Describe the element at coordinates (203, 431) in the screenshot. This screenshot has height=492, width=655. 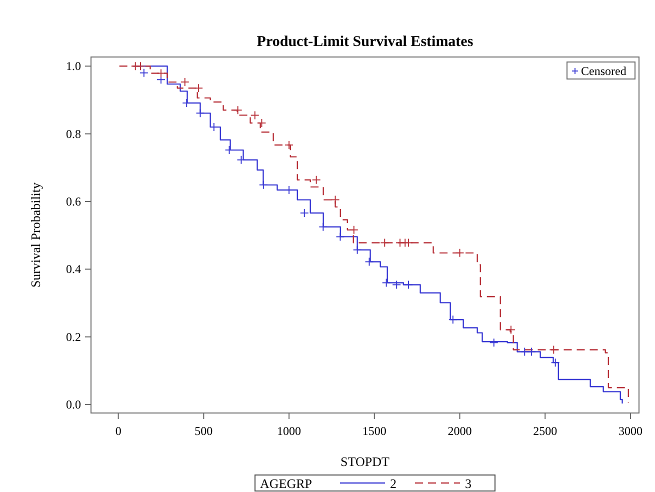
I see `x-tick-label: 500` at that location.